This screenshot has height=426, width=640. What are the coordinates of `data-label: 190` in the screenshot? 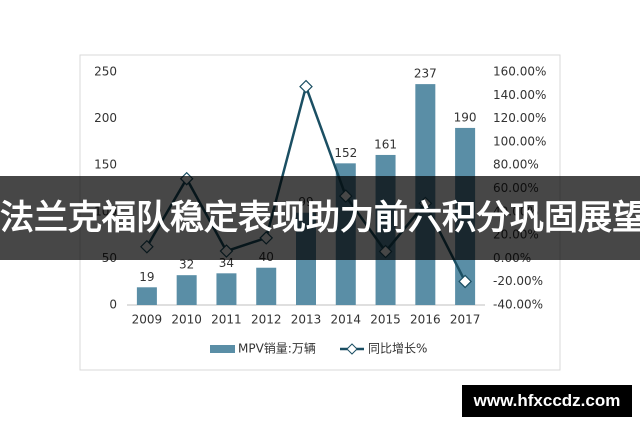 It's located at (465, 117).